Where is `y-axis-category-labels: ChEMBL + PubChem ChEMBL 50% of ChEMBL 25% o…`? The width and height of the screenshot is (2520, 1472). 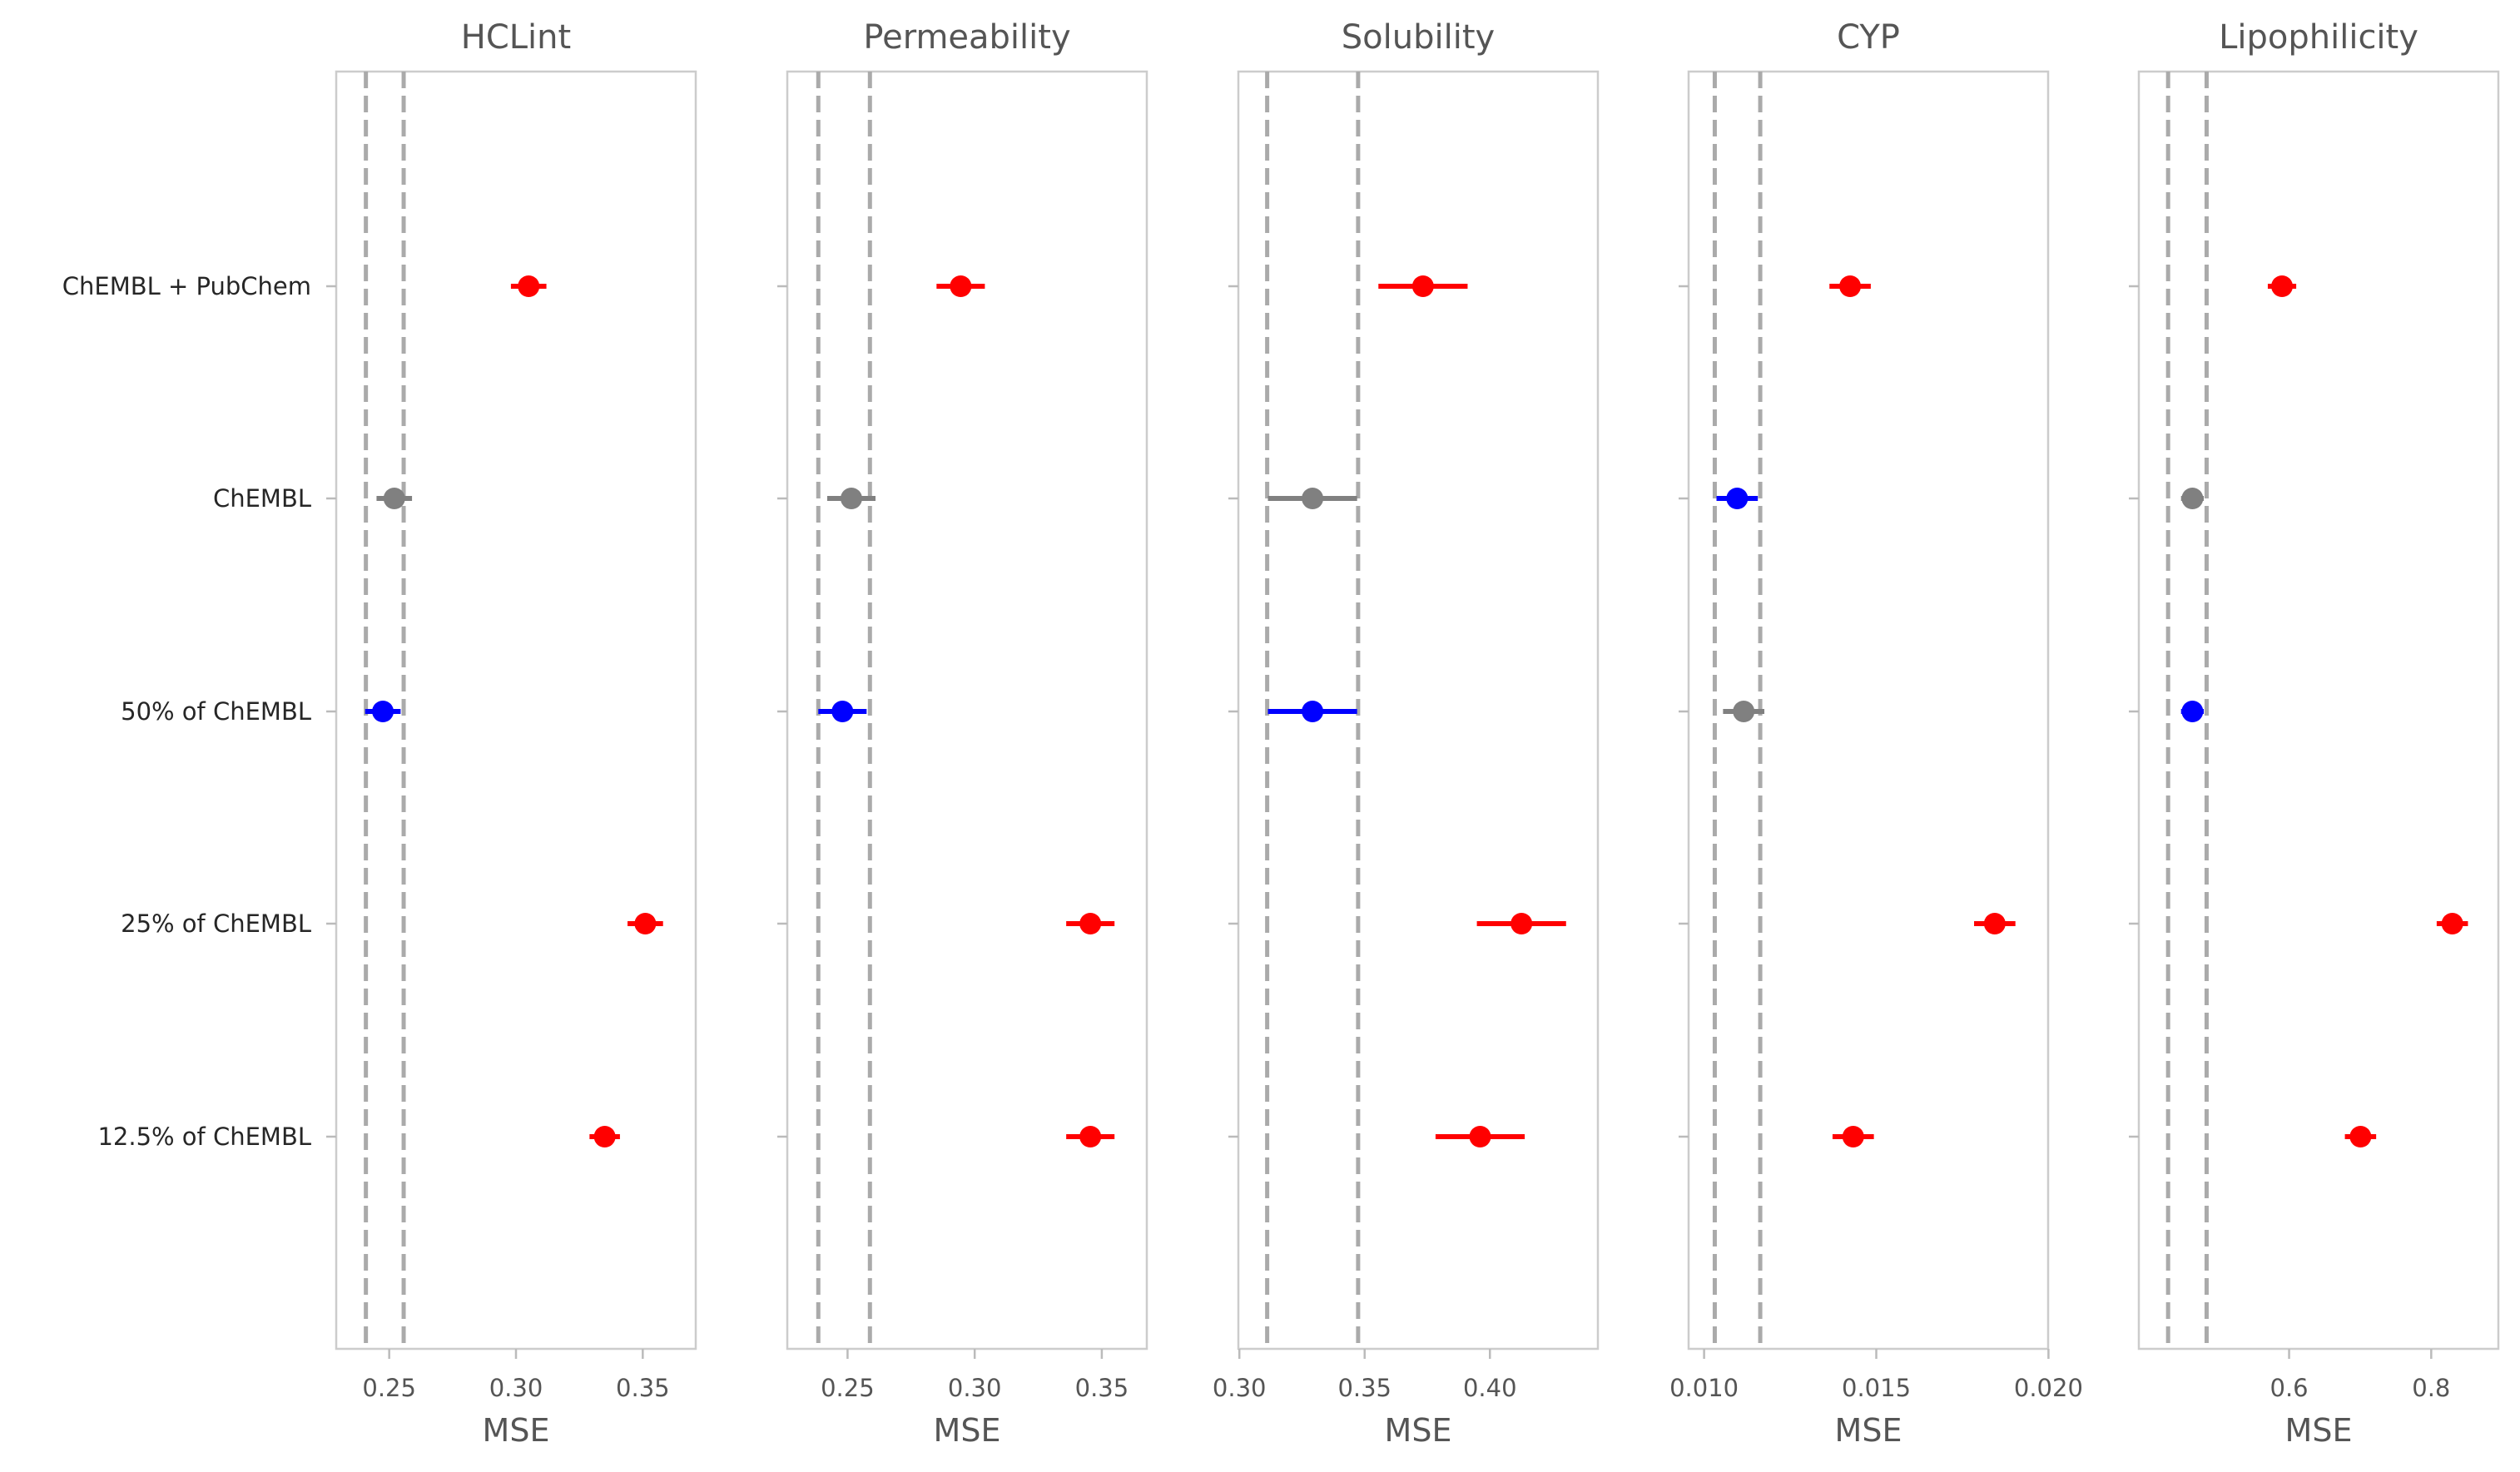 y-axis-category-labels: ChEMBL + PubChem ChEMBL 50% of ChEMBL 25% o… is located at coordinates (186, 712).